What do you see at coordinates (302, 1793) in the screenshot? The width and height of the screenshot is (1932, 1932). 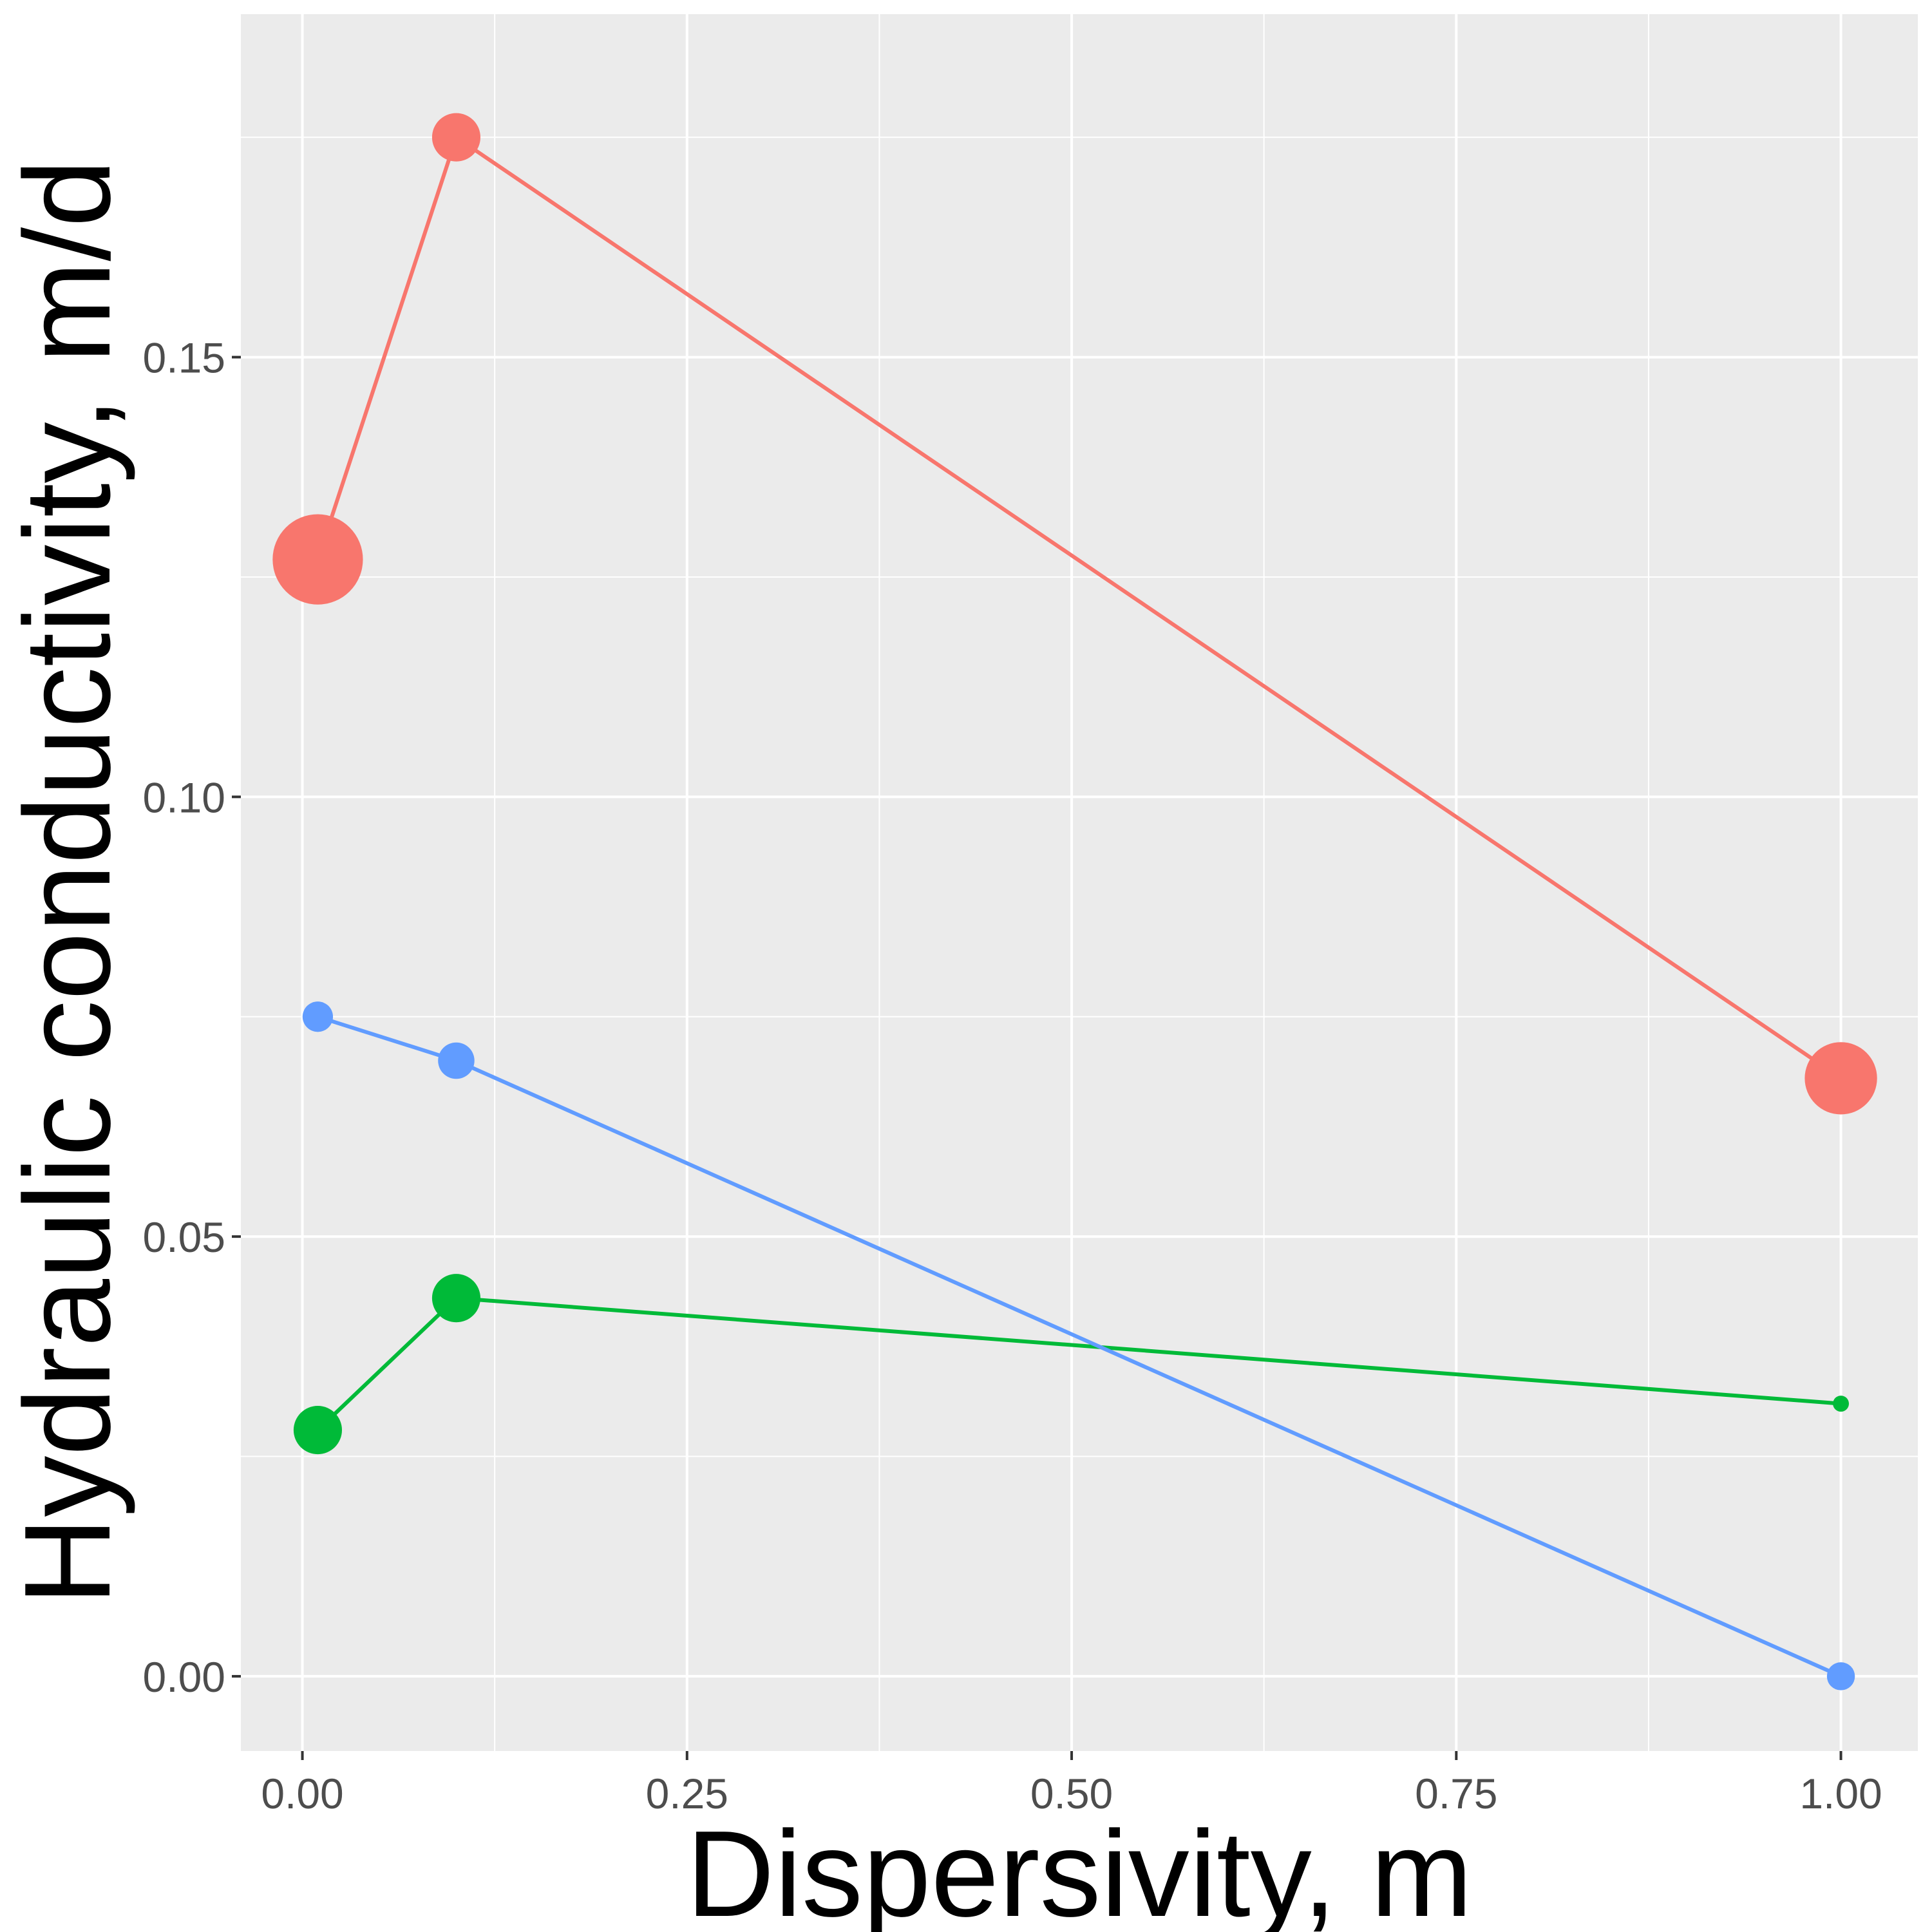 I see `x-tick-label: 0.00` at bounding box center [302, 1793].